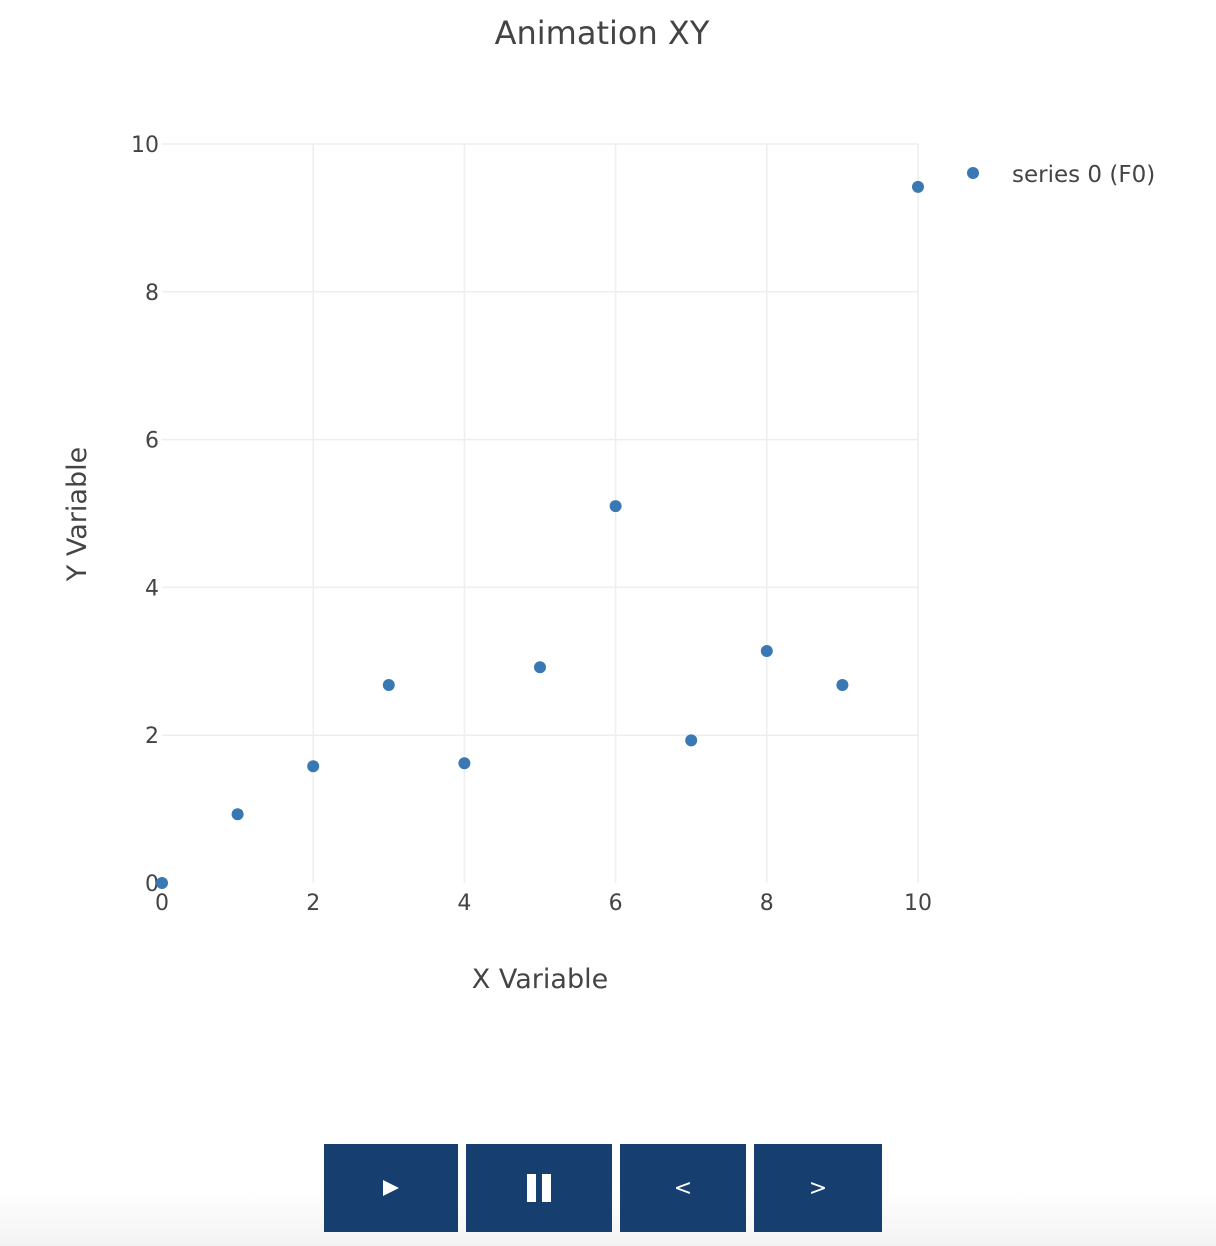  Describe the element at coordinates (313, 903) in the screenshot. I see `x-tick-label: 2` at that location.